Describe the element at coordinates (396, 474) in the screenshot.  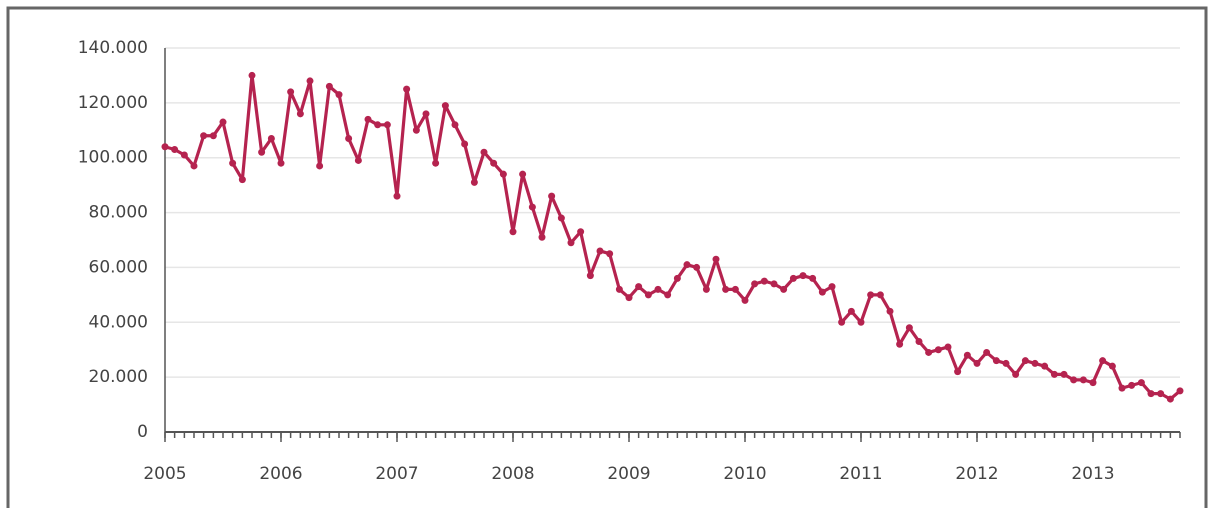
I see `x-tick-label: 2007` at that location.